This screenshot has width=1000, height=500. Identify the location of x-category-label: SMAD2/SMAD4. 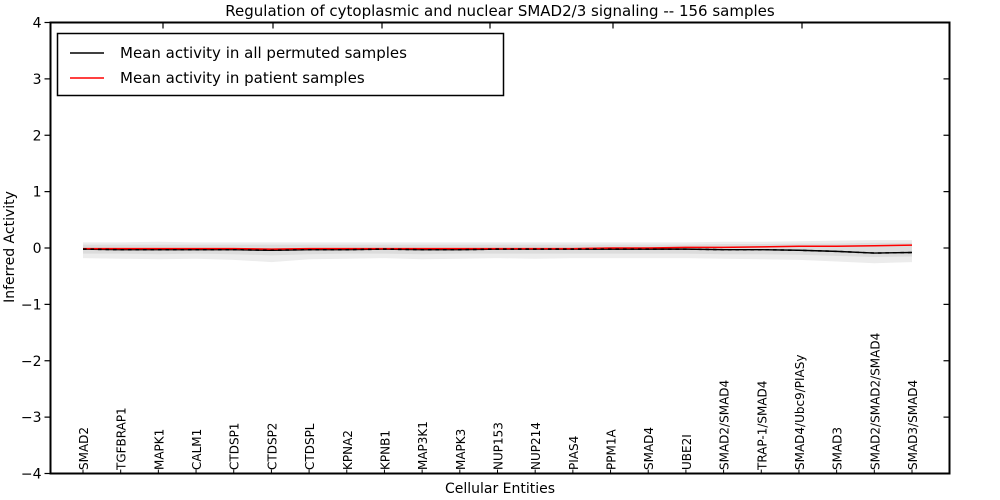
(725, 425).